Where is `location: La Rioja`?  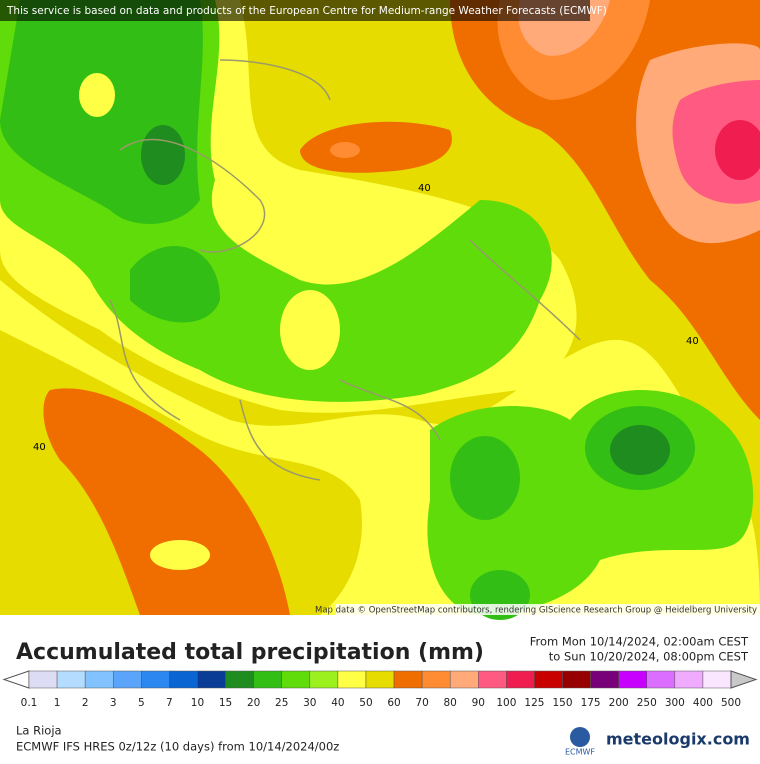
location: La Rioja is located at coordinates (39, 731).